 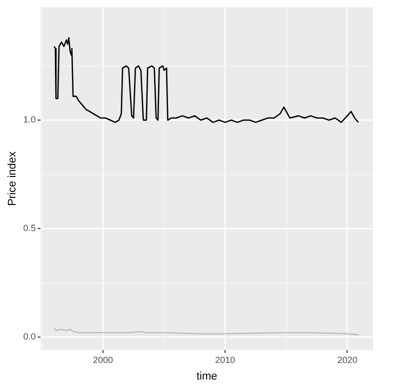 What do you see at coordinates (29, 228) in the screenshot?
I see `y-tick-label: 0.5` at bounding box center [29, 228].